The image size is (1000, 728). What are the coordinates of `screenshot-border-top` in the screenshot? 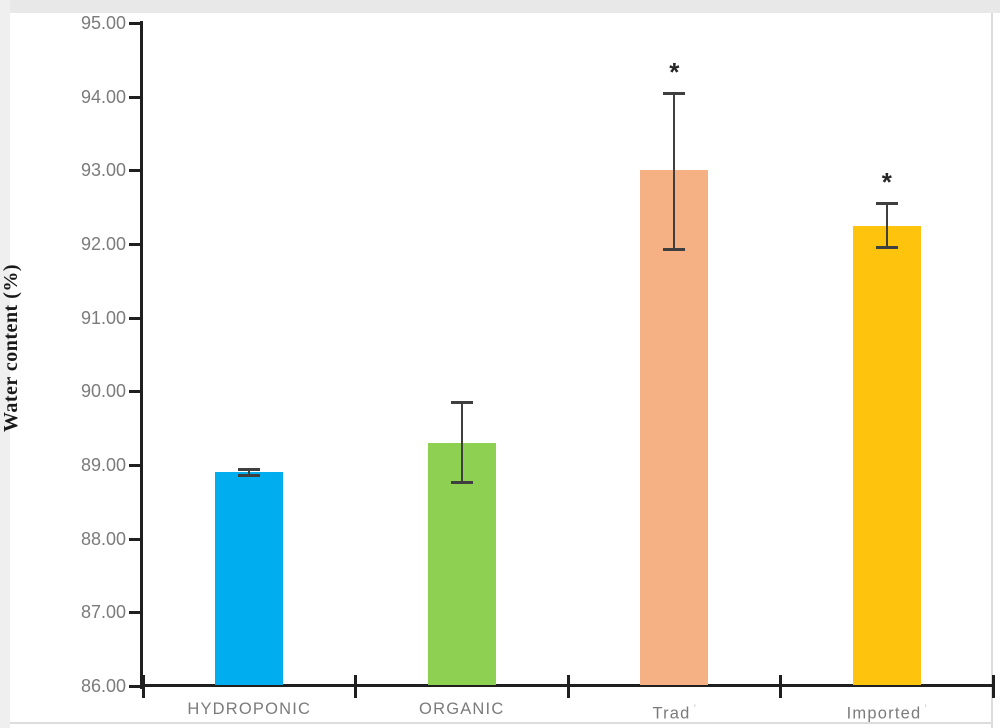 It's located at (500, 6).